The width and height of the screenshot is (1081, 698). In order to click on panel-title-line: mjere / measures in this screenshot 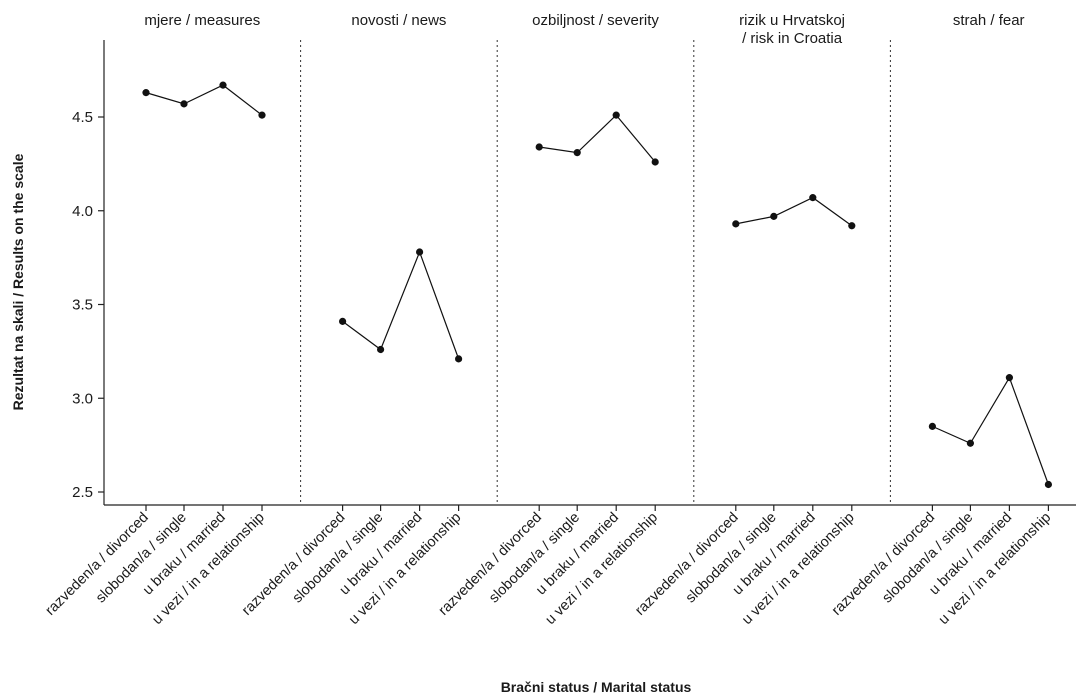, I will do `click(202, 20)`.